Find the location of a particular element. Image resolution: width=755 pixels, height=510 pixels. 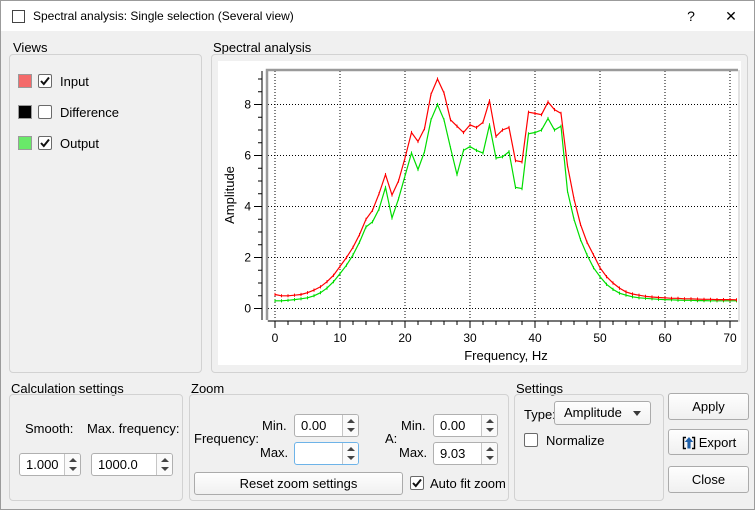

freq-min-spin-arrows is located at coordinates (350, 425).